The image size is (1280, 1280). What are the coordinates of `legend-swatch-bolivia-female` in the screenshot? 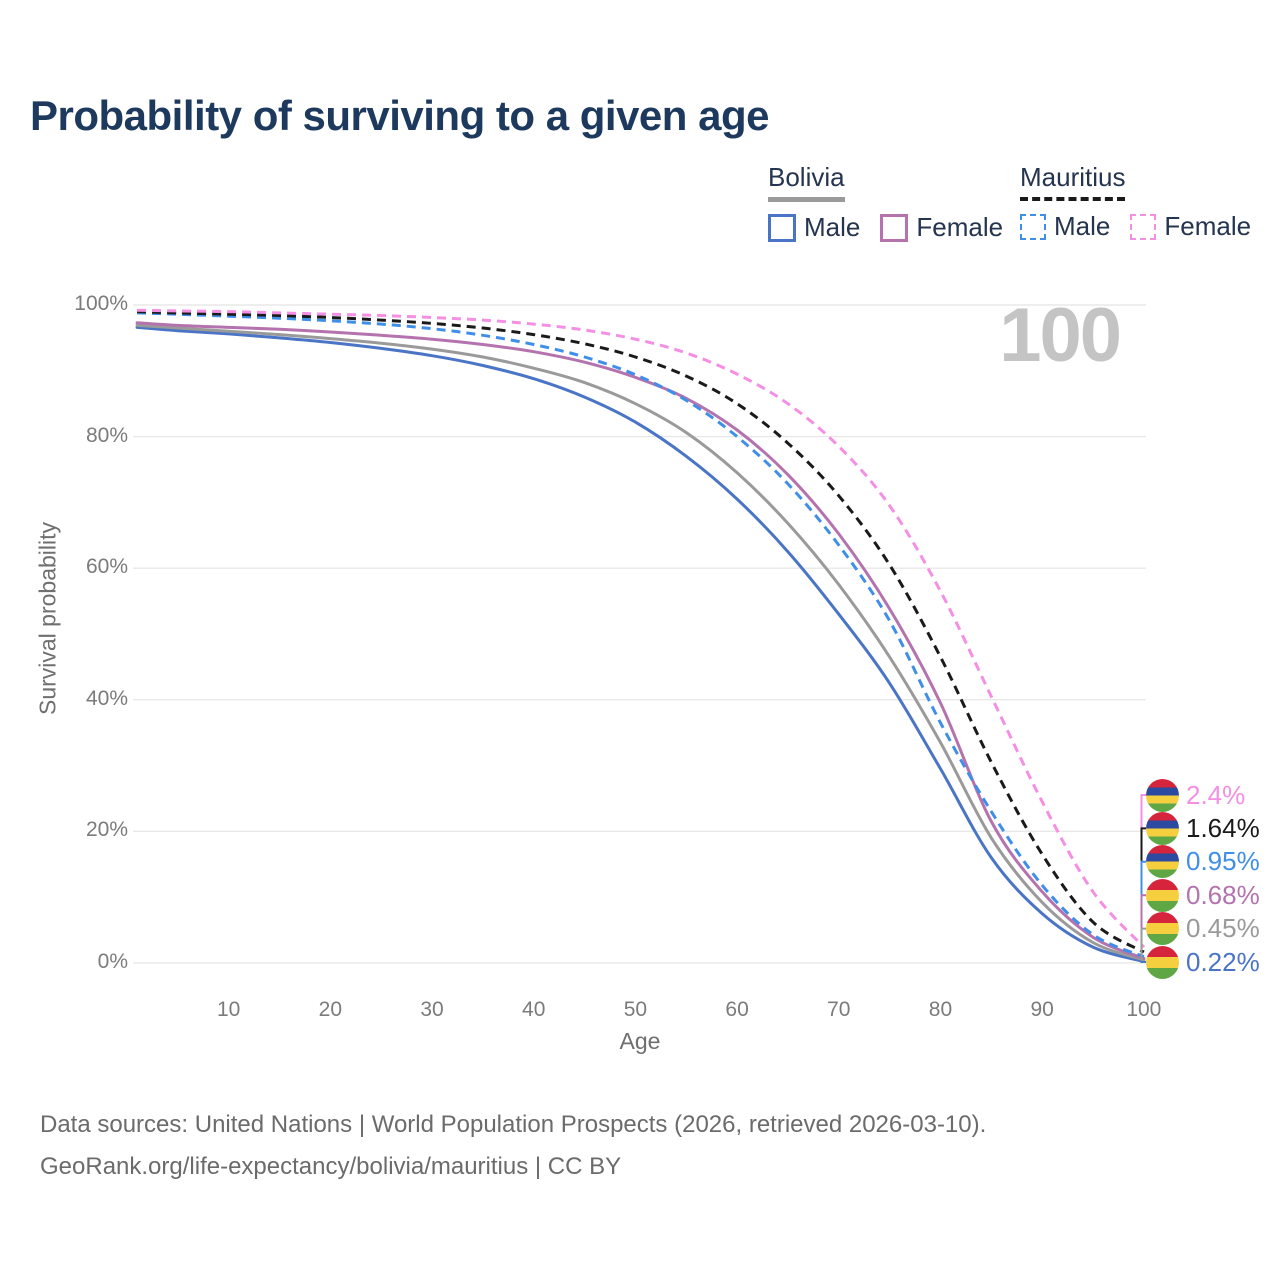 It's located at (894, 227).